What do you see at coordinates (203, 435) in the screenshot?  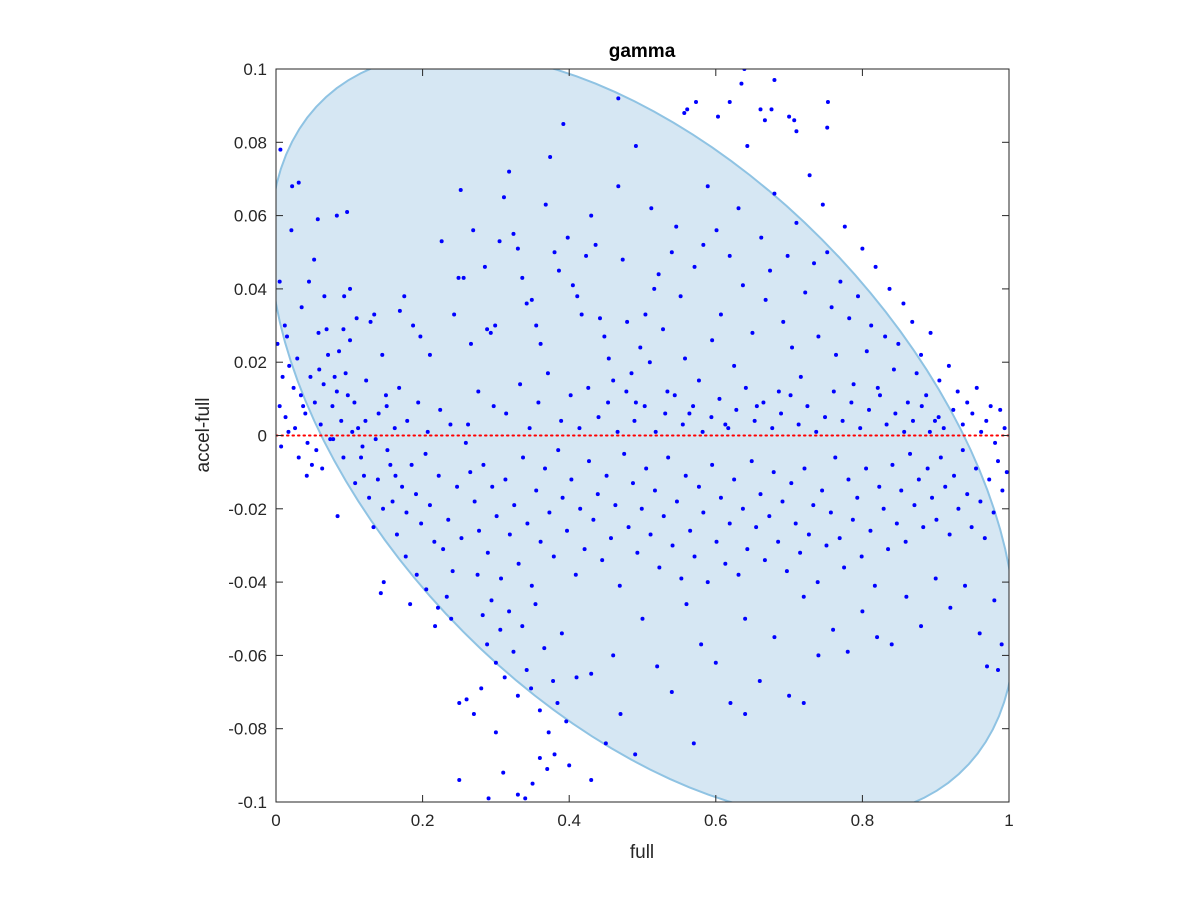 I see `y-axis-label: accel-full` at bounding box center [203, 435].